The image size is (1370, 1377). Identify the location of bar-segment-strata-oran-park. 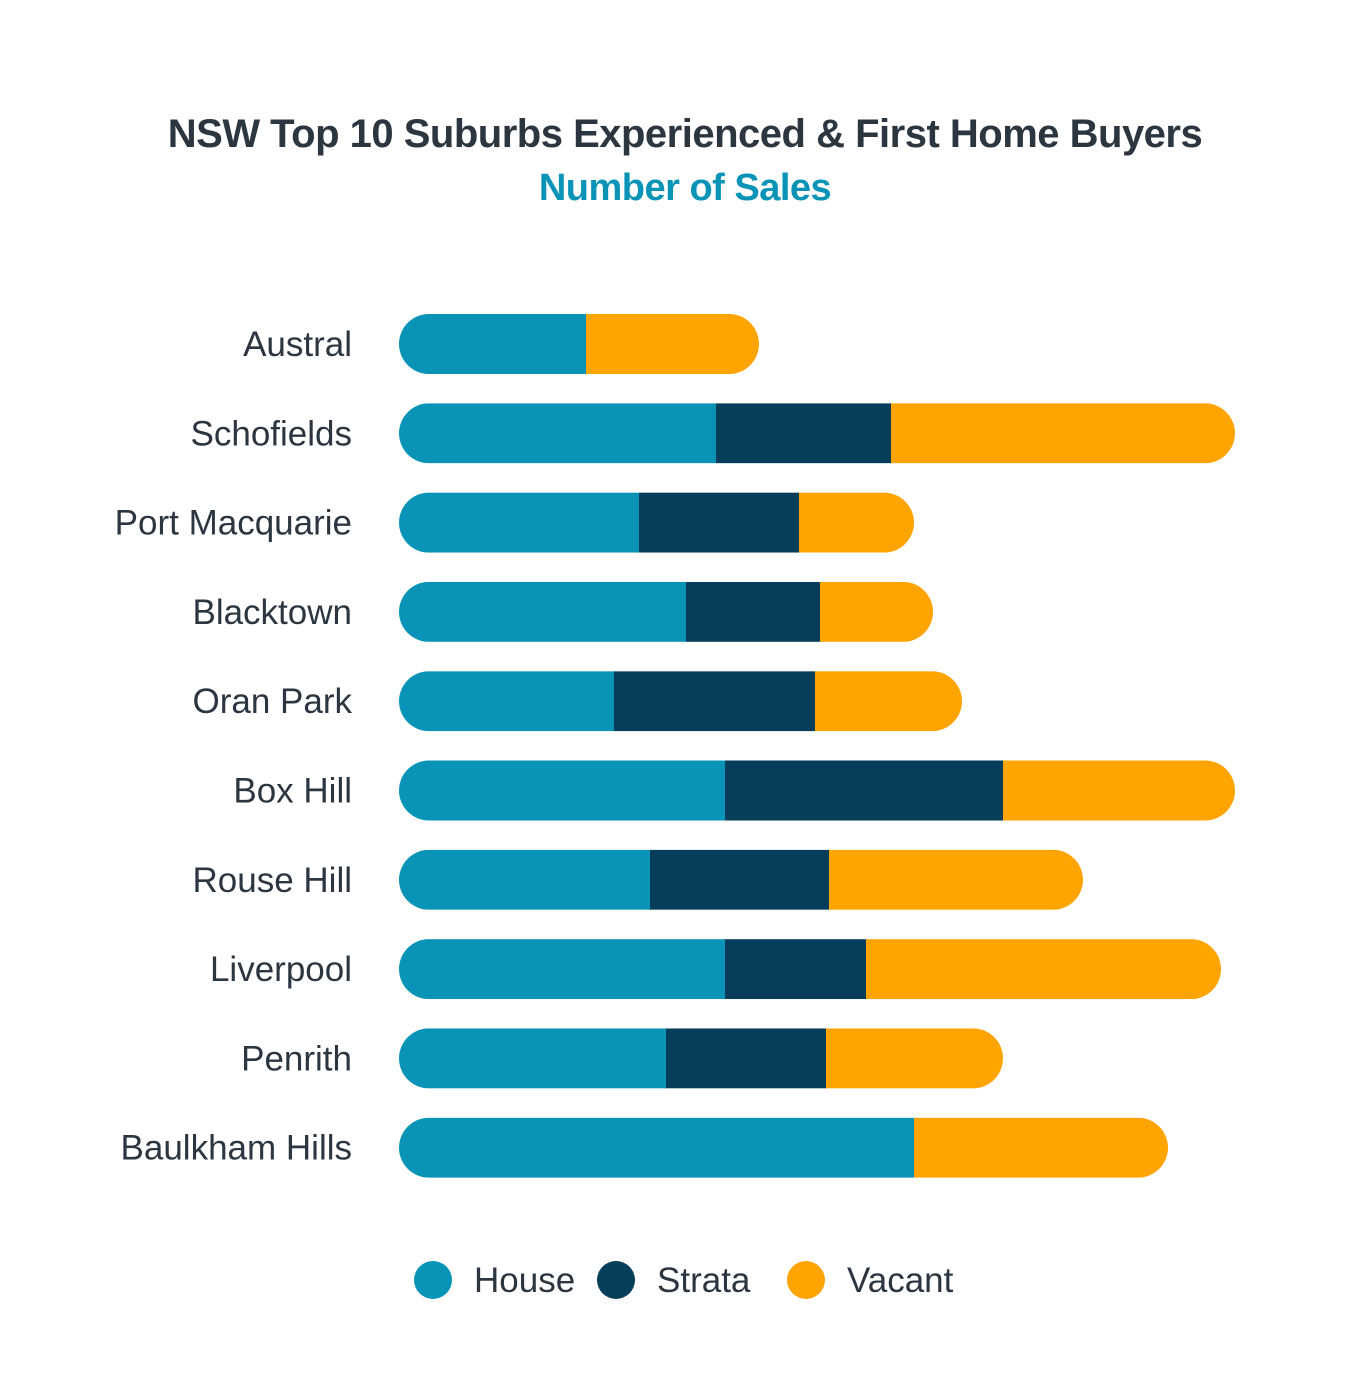
(715, 701).